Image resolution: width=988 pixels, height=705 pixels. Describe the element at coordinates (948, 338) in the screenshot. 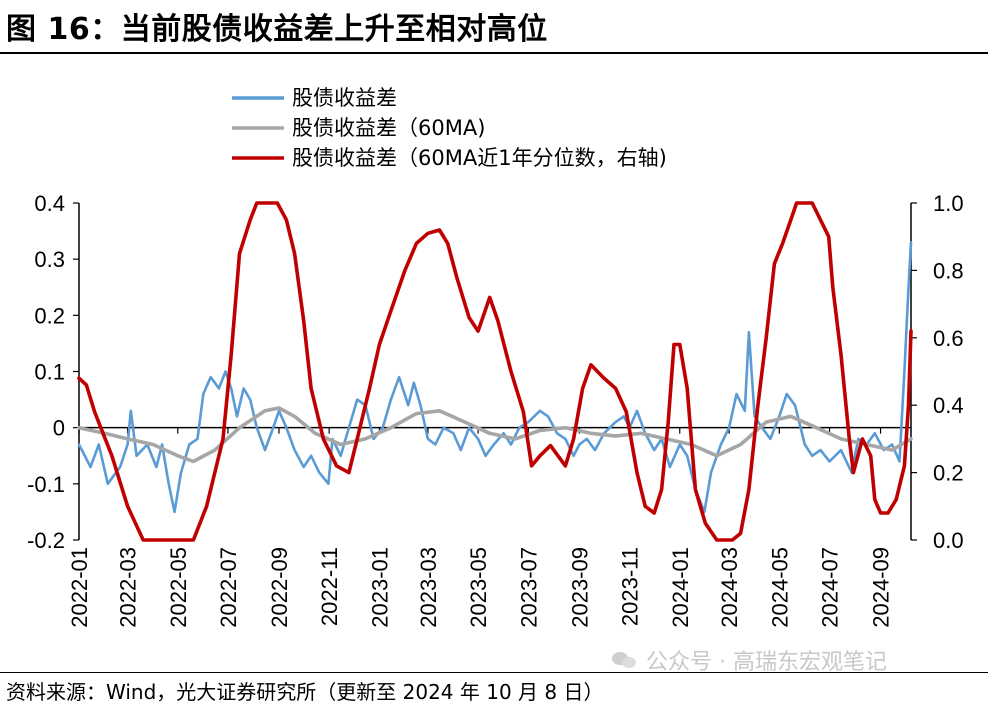

I see `y-right-tick-label: 0.6` at that location.